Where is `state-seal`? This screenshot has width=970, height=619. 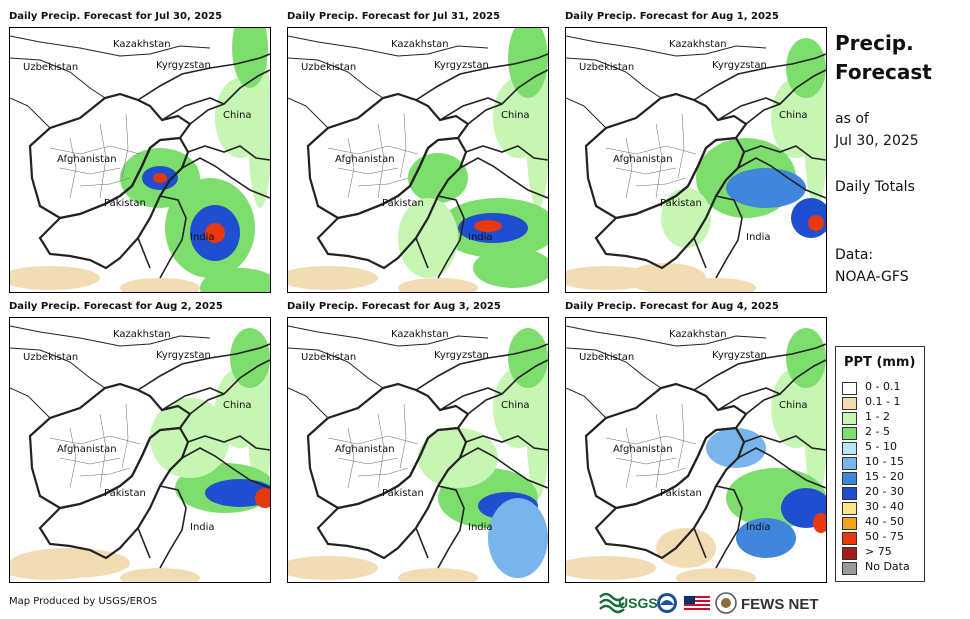
state-seal is located at coordinates (726, 603).